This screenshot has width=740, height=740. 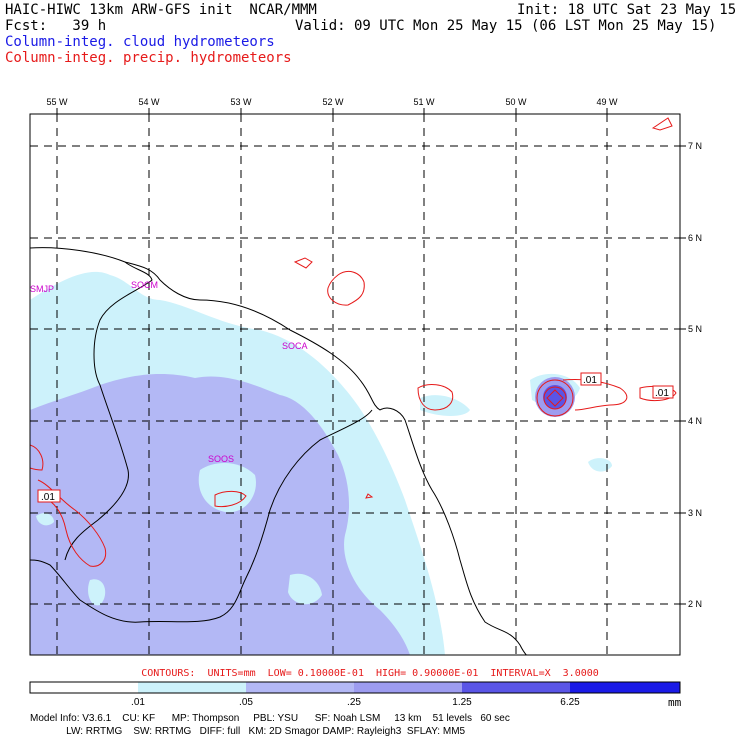 I want to click on lon-label-54w: 54 W, so click(x=149, y=102).